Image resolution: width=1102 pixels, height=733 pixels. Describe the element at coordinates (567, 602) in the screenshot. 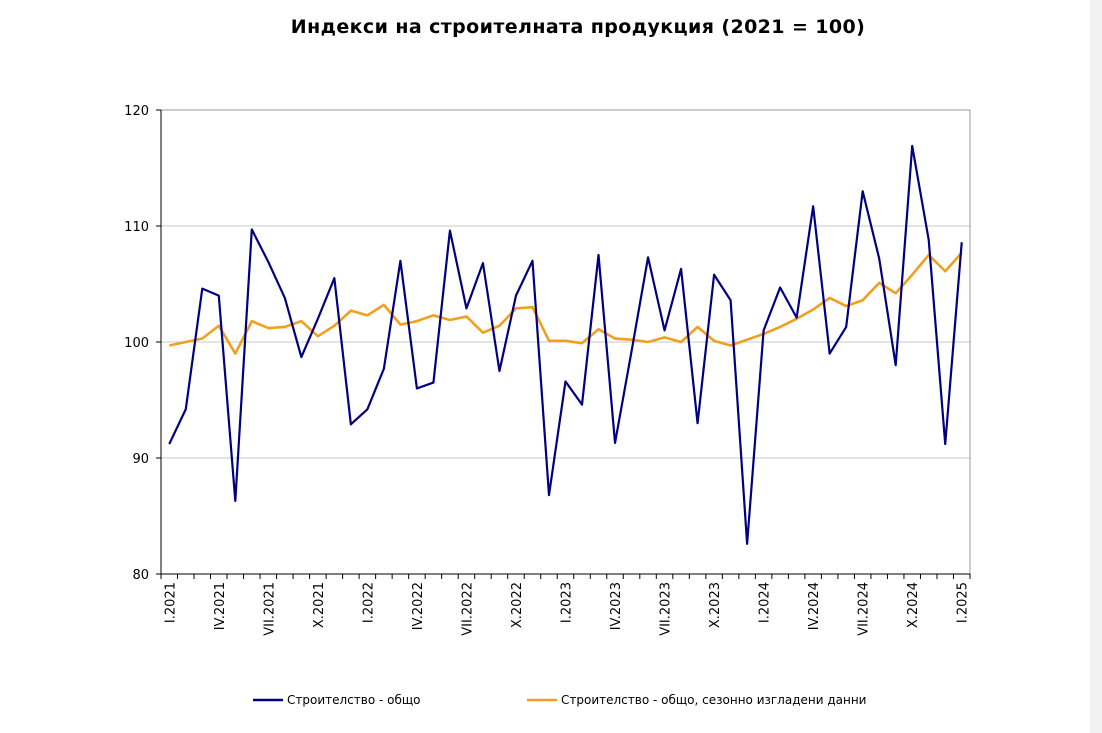

I see `x-tick-label: I.2023` at that location.